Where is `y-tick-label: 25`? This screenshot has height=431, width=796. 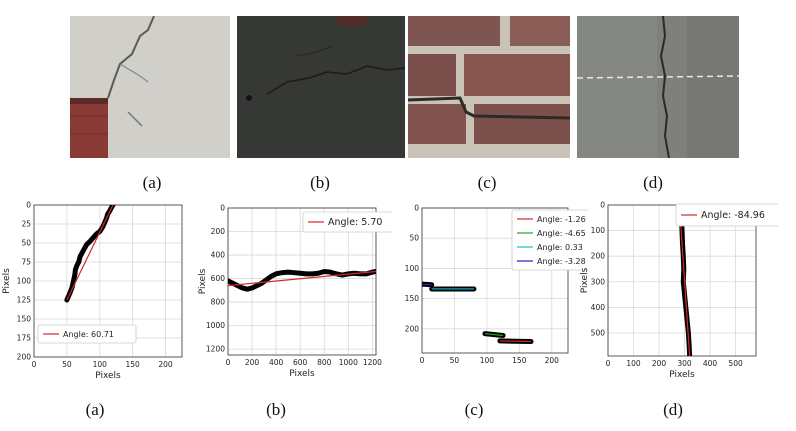 y-tick-label: 25 is located at coordinates (26, 224).